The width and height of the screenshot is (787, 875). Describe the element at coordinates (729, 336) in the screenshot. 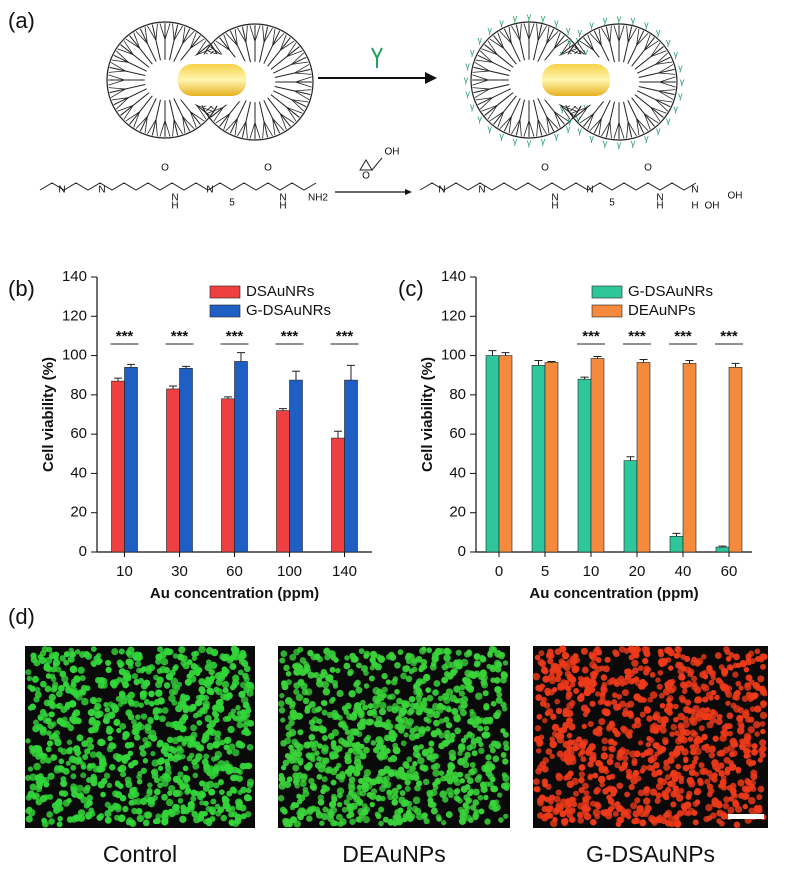

I see `significance: ***` at that location.